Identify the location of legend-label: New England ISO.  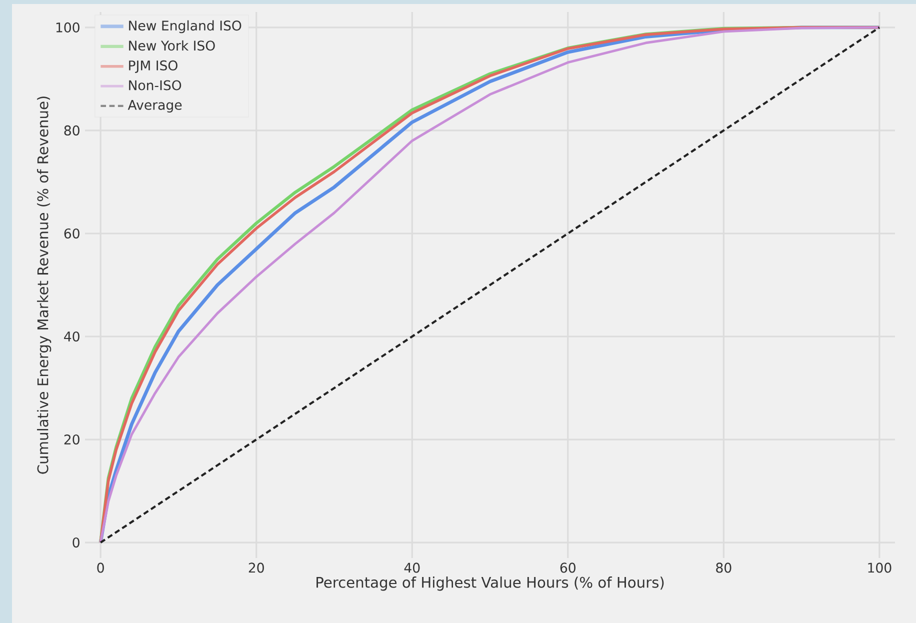
(185, 27).